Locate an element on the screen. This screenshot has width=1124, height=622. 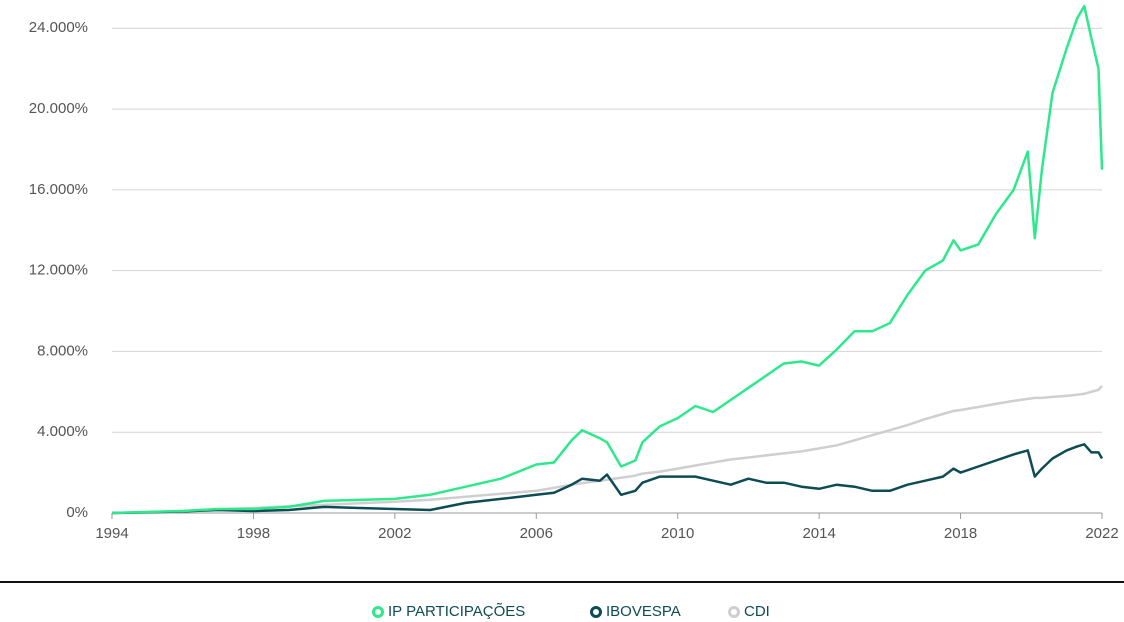
series-line is located at coordinates (607, 479).